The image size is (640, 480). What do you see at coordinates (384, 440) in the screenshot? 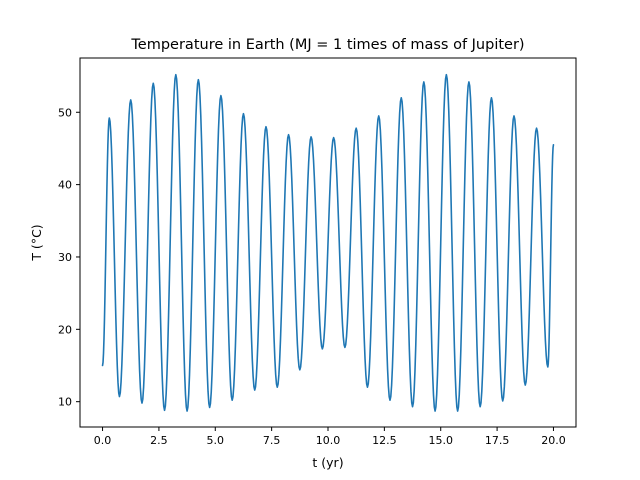
I see `x-tick-label: 12.5` at bounding box center [384, 440].